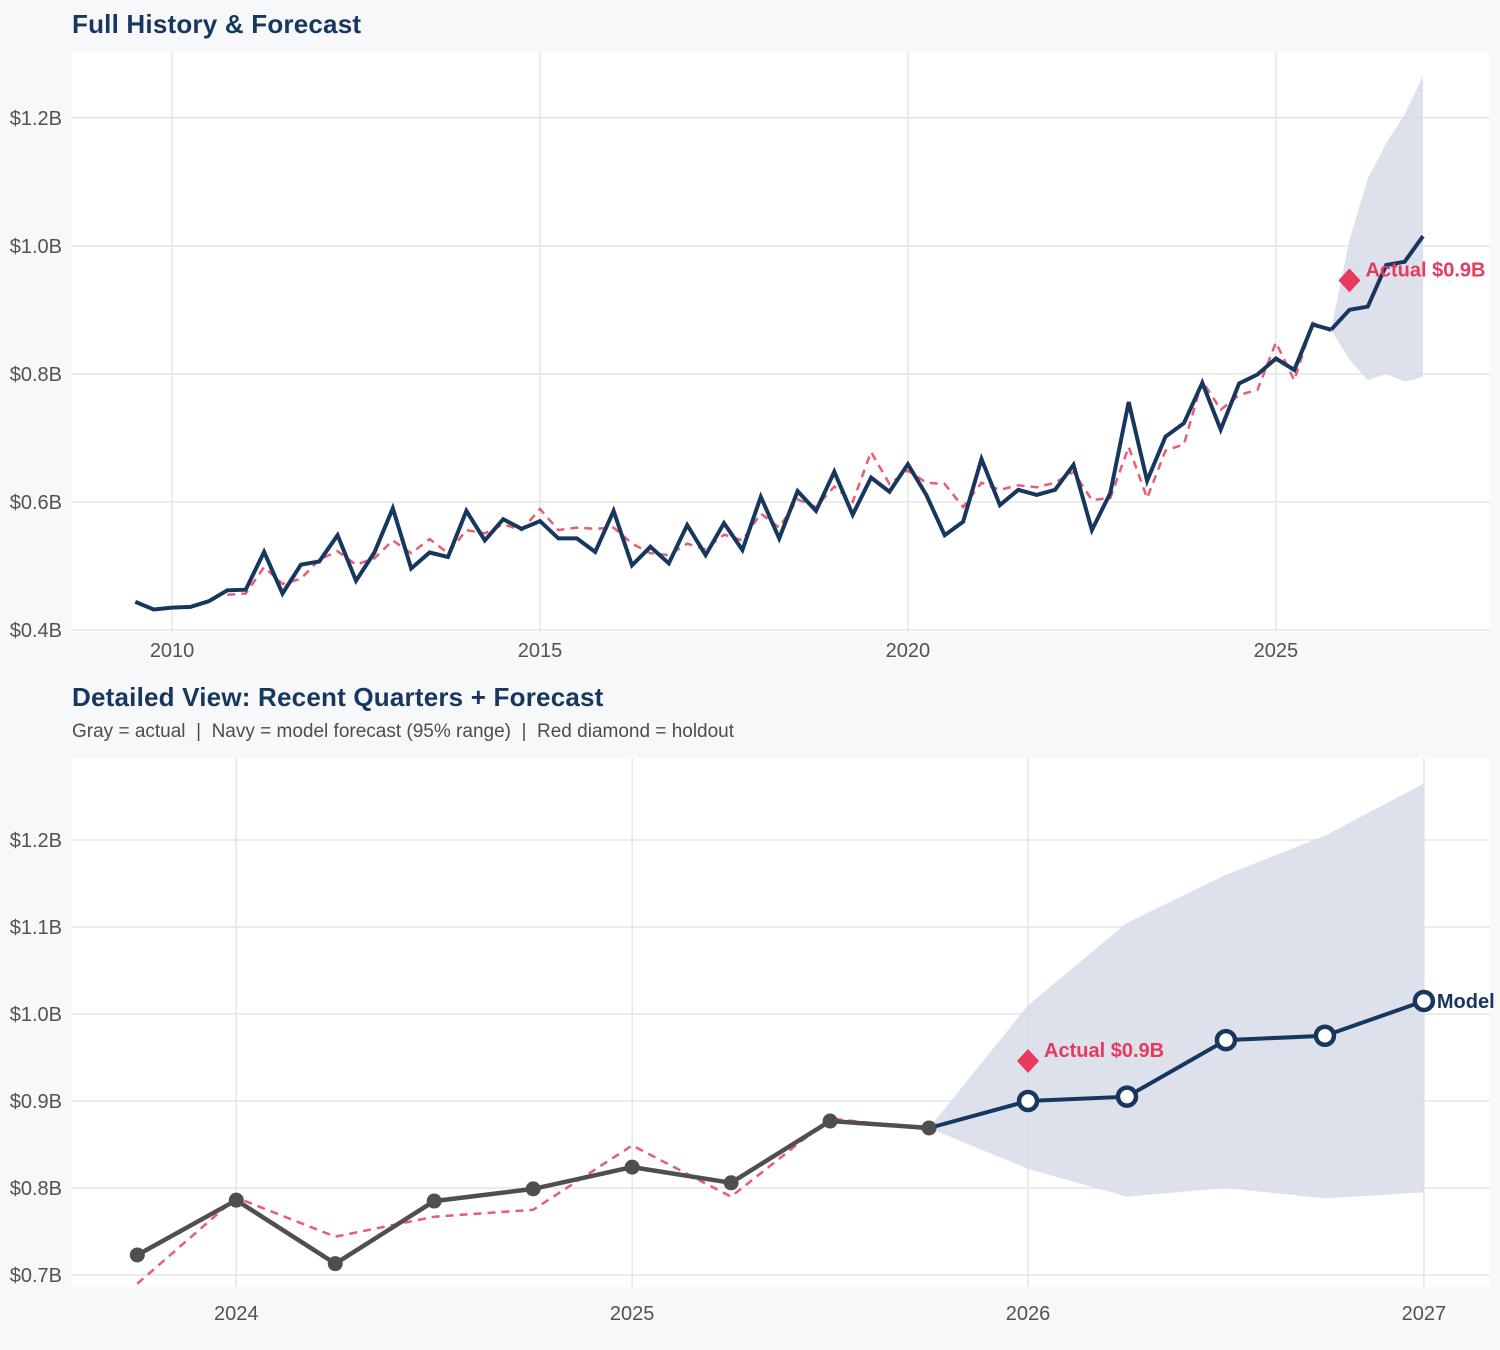 Image resolution: width=1500 pixels, height=1350 pixels. I want to click on y-tick-label: $1.1B, so click(36, 928).